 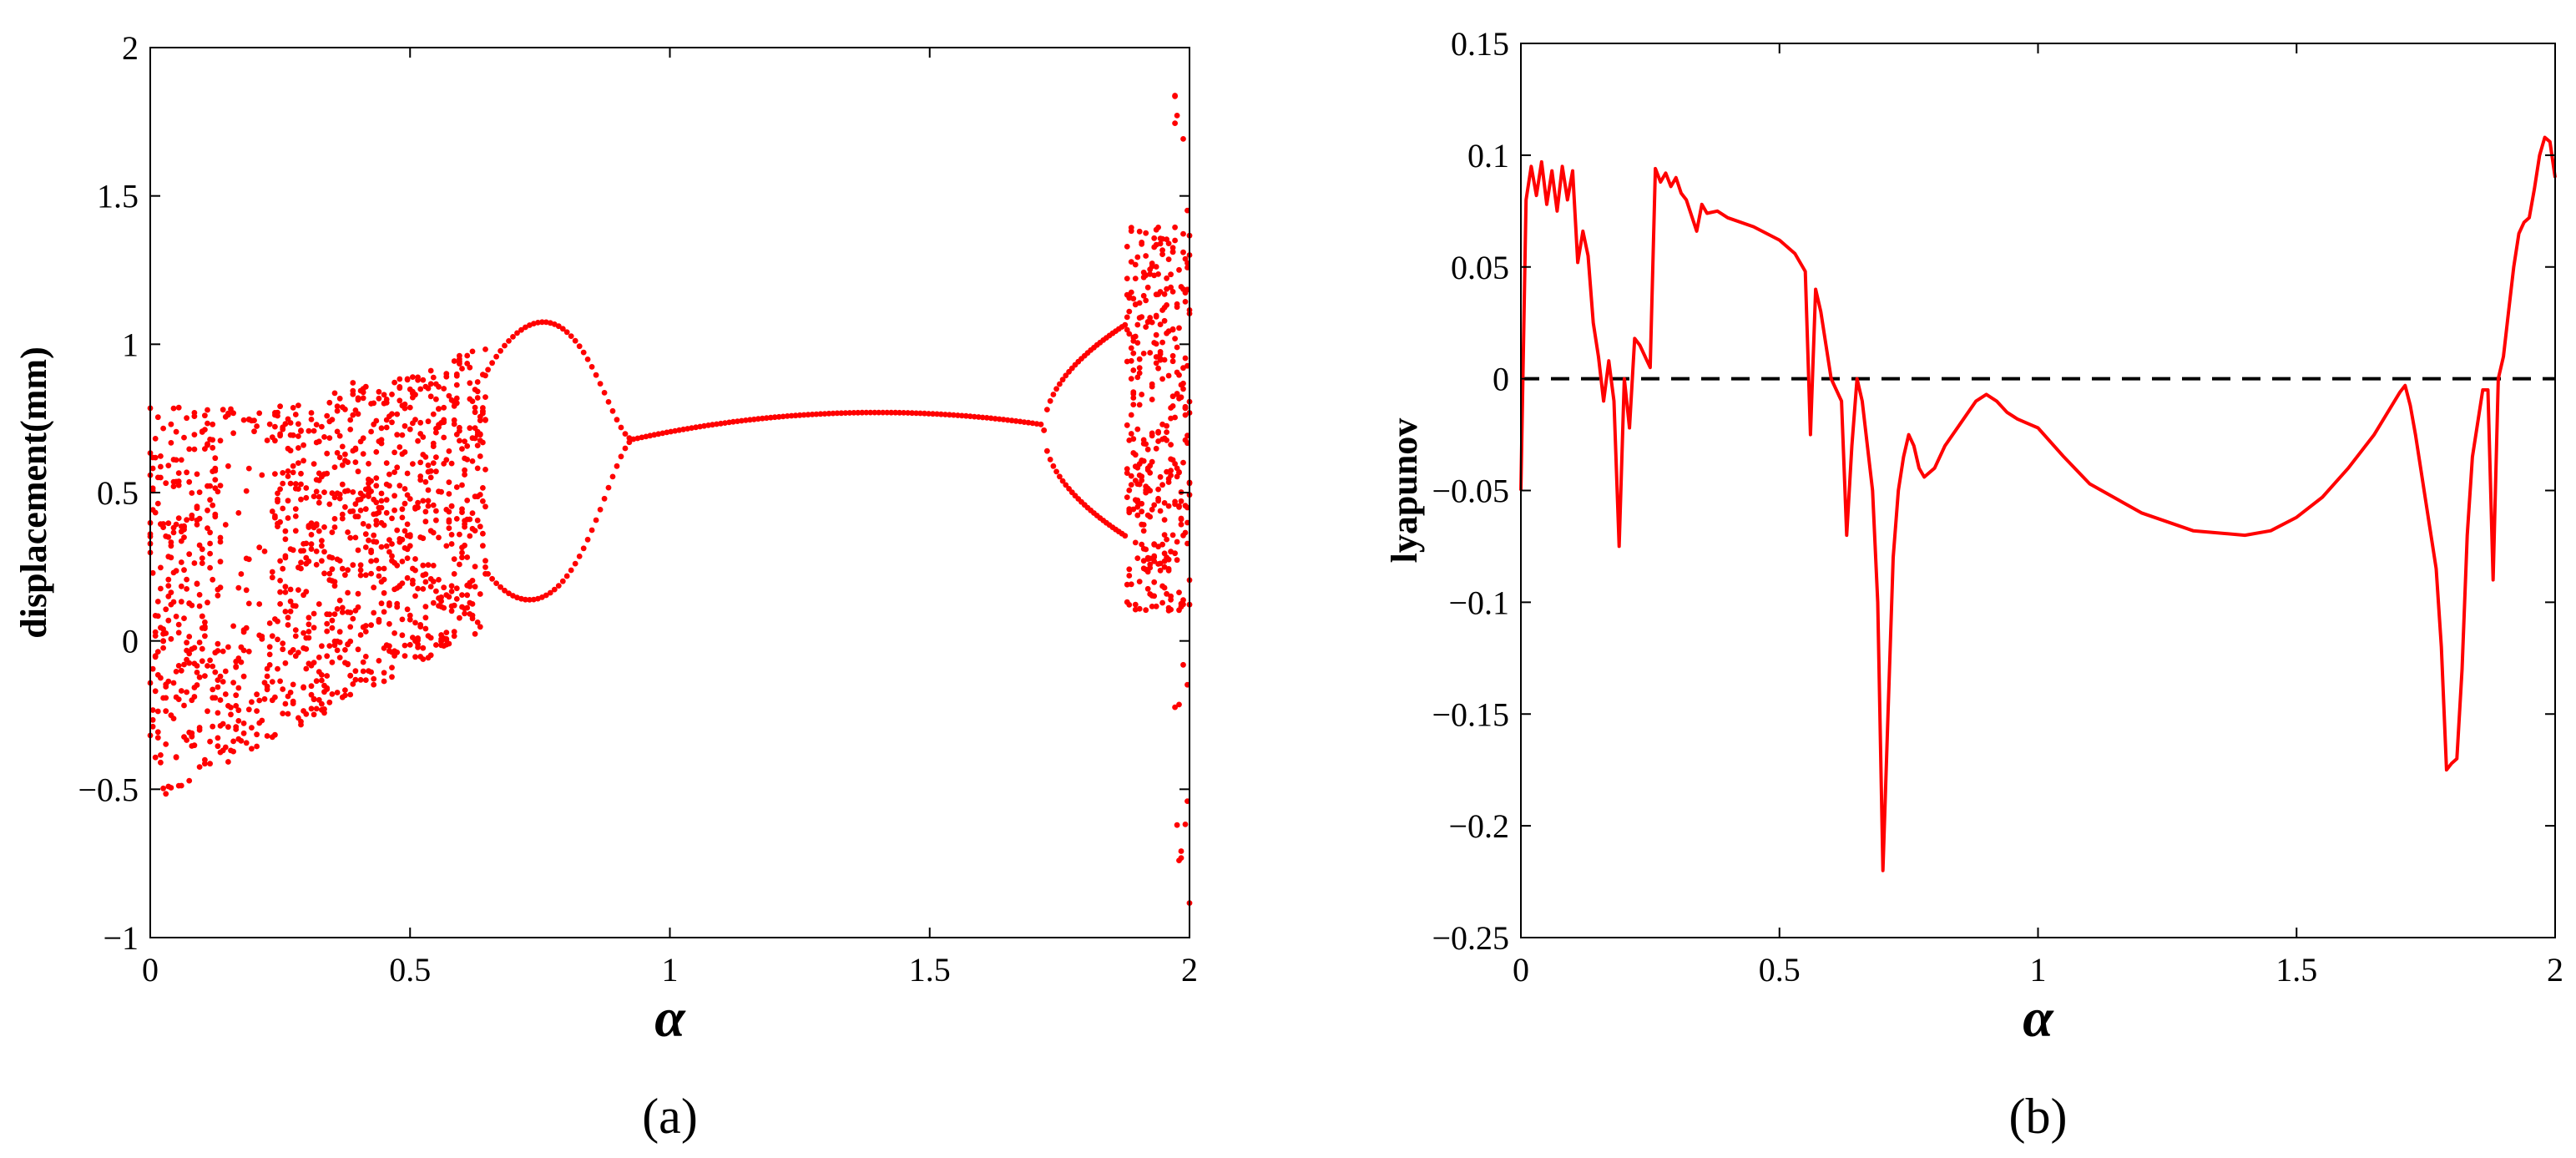 I want to click on y-tick-label: 1.5, so click(x=118, y=196).